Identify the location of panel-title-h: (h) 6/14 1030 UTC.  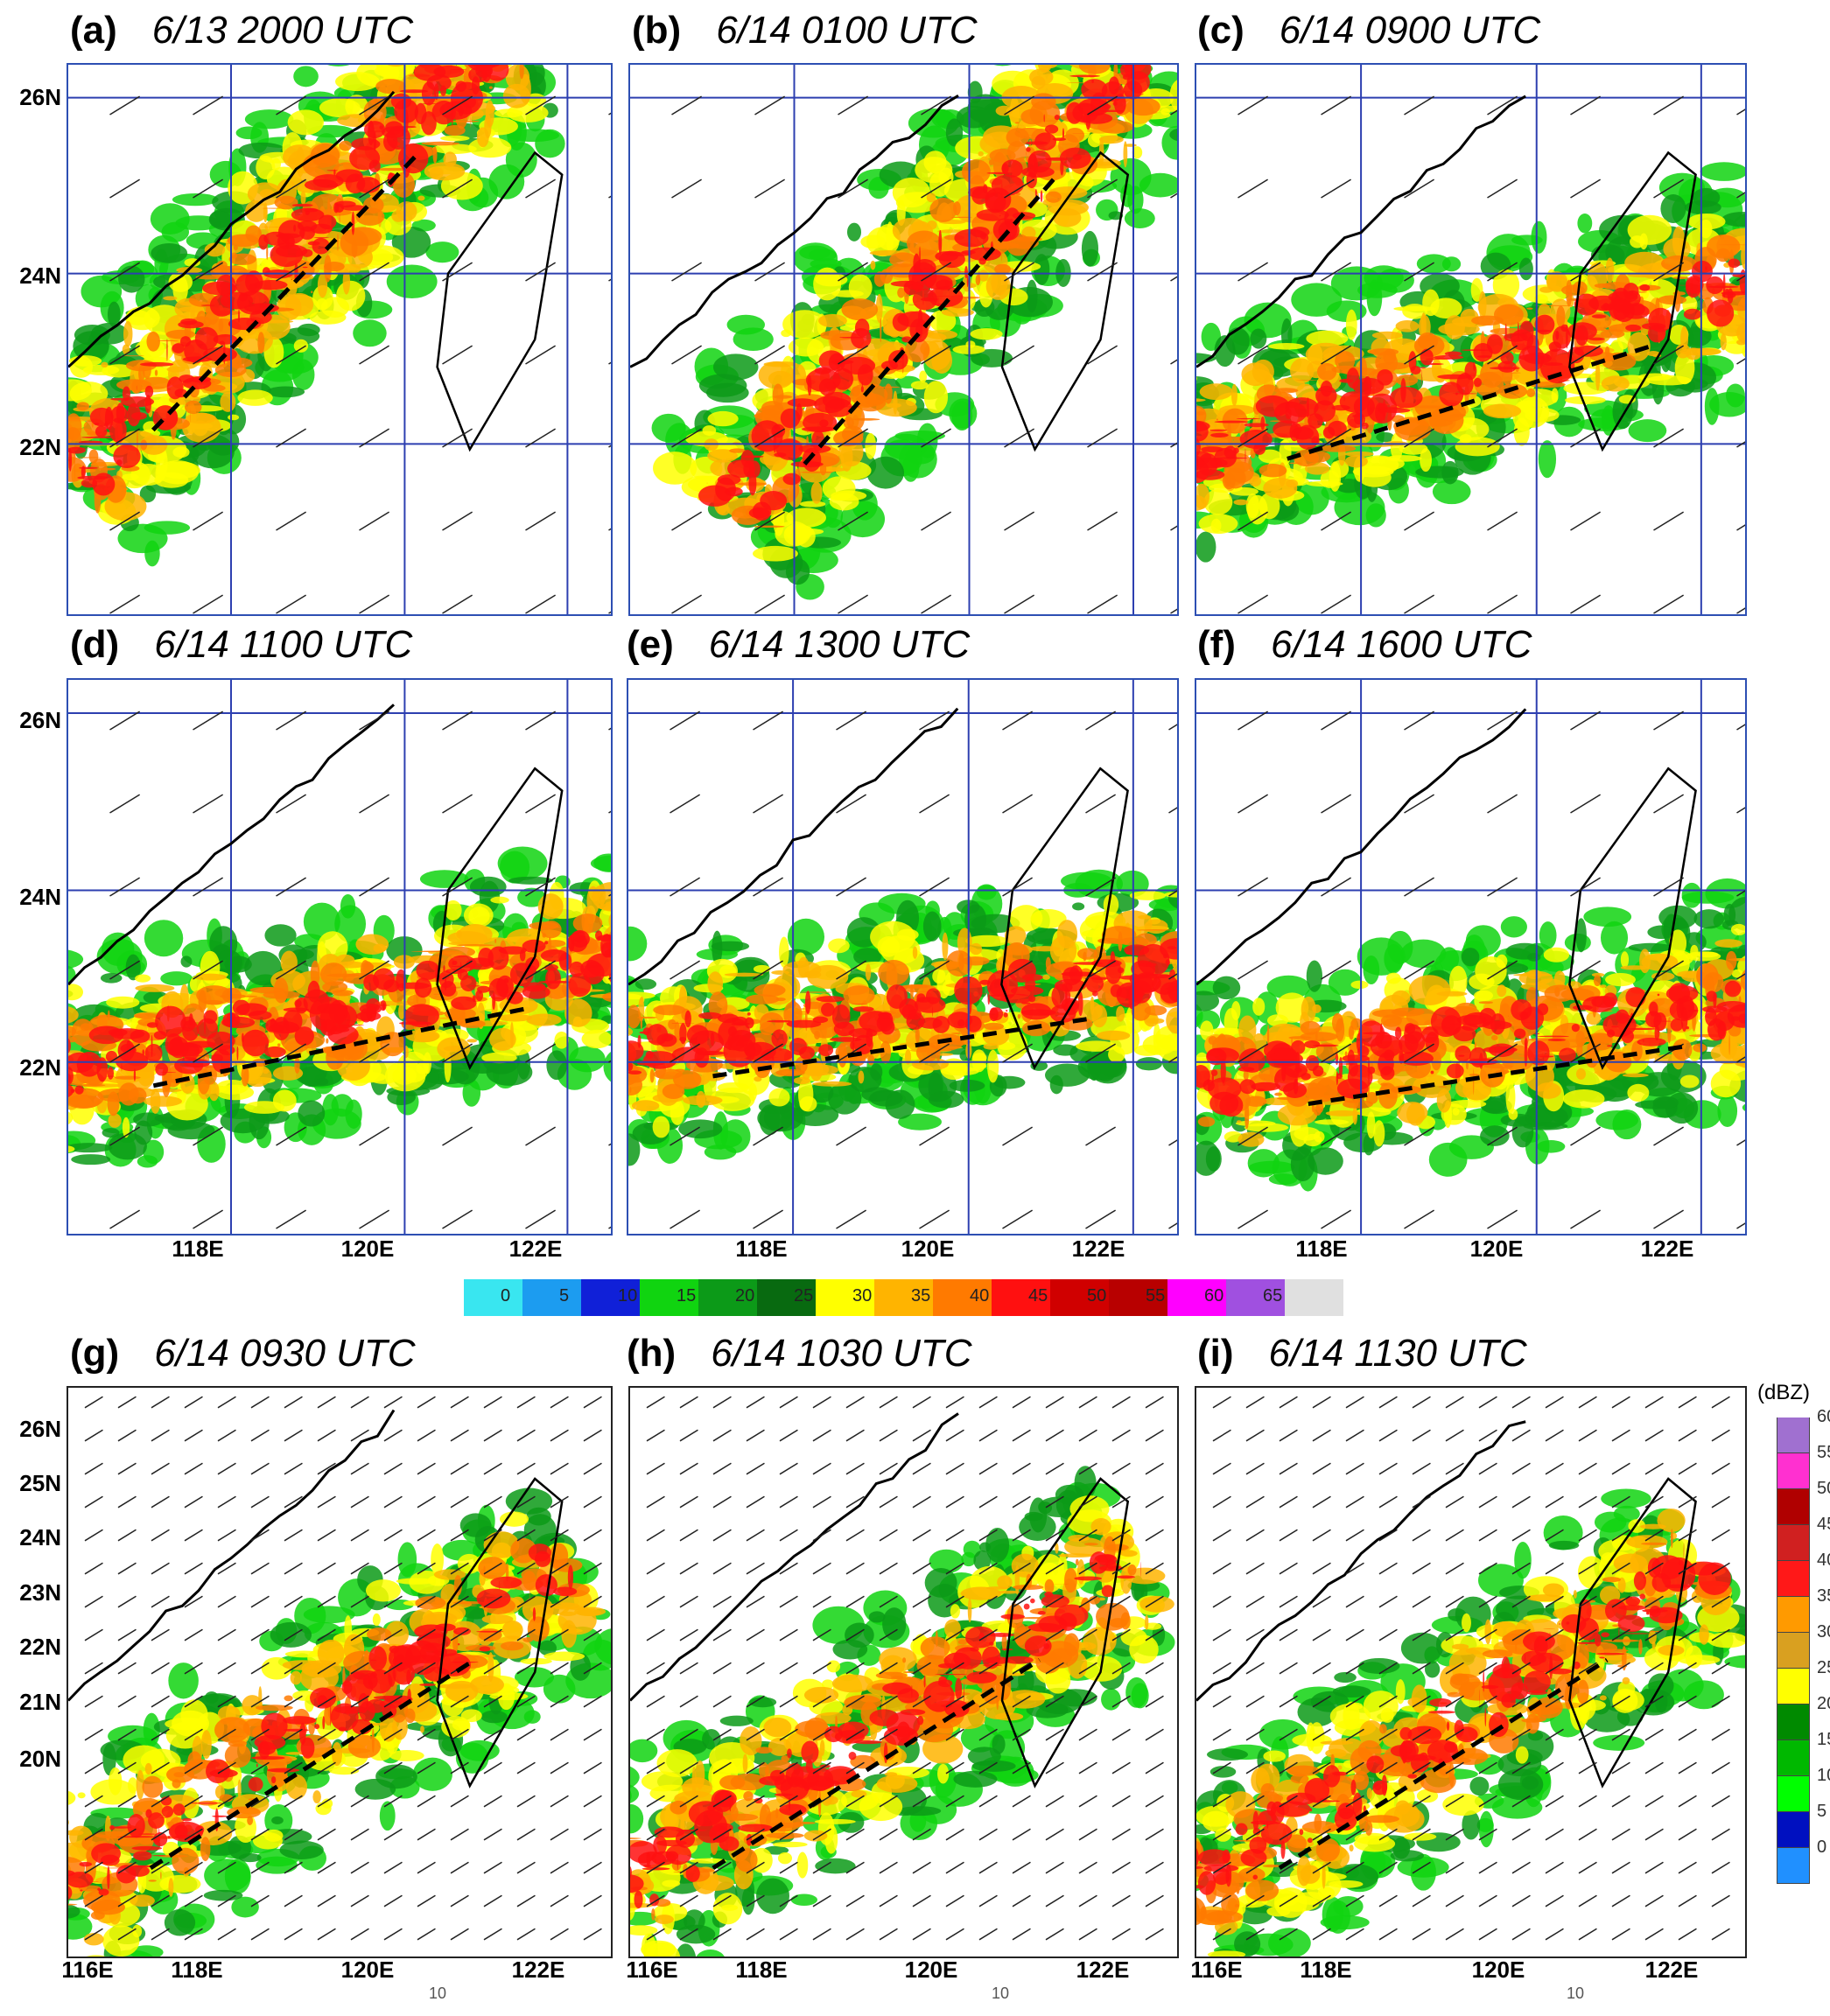
(799, 1354).